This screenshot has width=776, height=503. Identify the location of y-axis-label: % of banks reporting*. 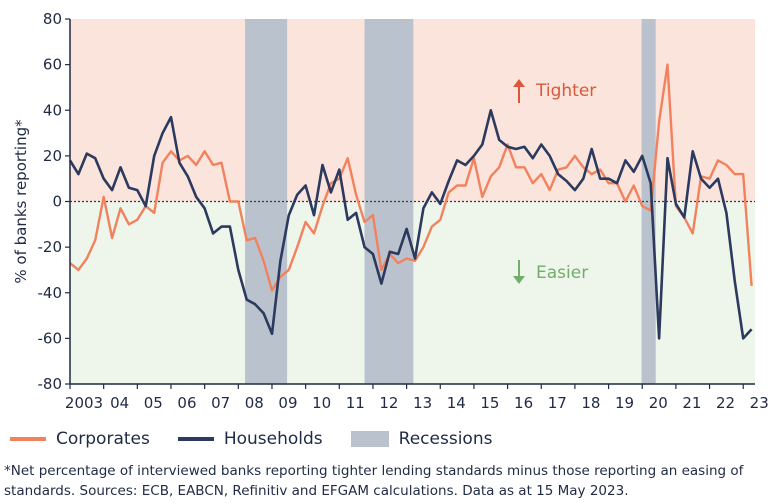
(21, 201).